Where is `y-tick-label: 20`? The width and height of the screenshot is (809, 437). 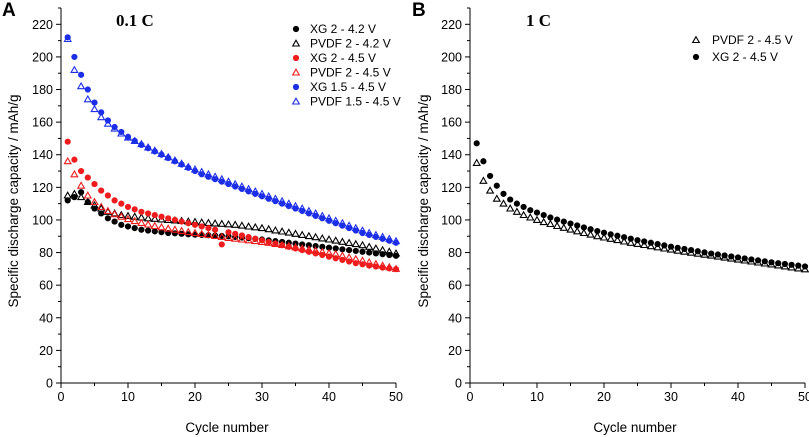 y-tick-label: 20 is located at coordinates (455, 351).